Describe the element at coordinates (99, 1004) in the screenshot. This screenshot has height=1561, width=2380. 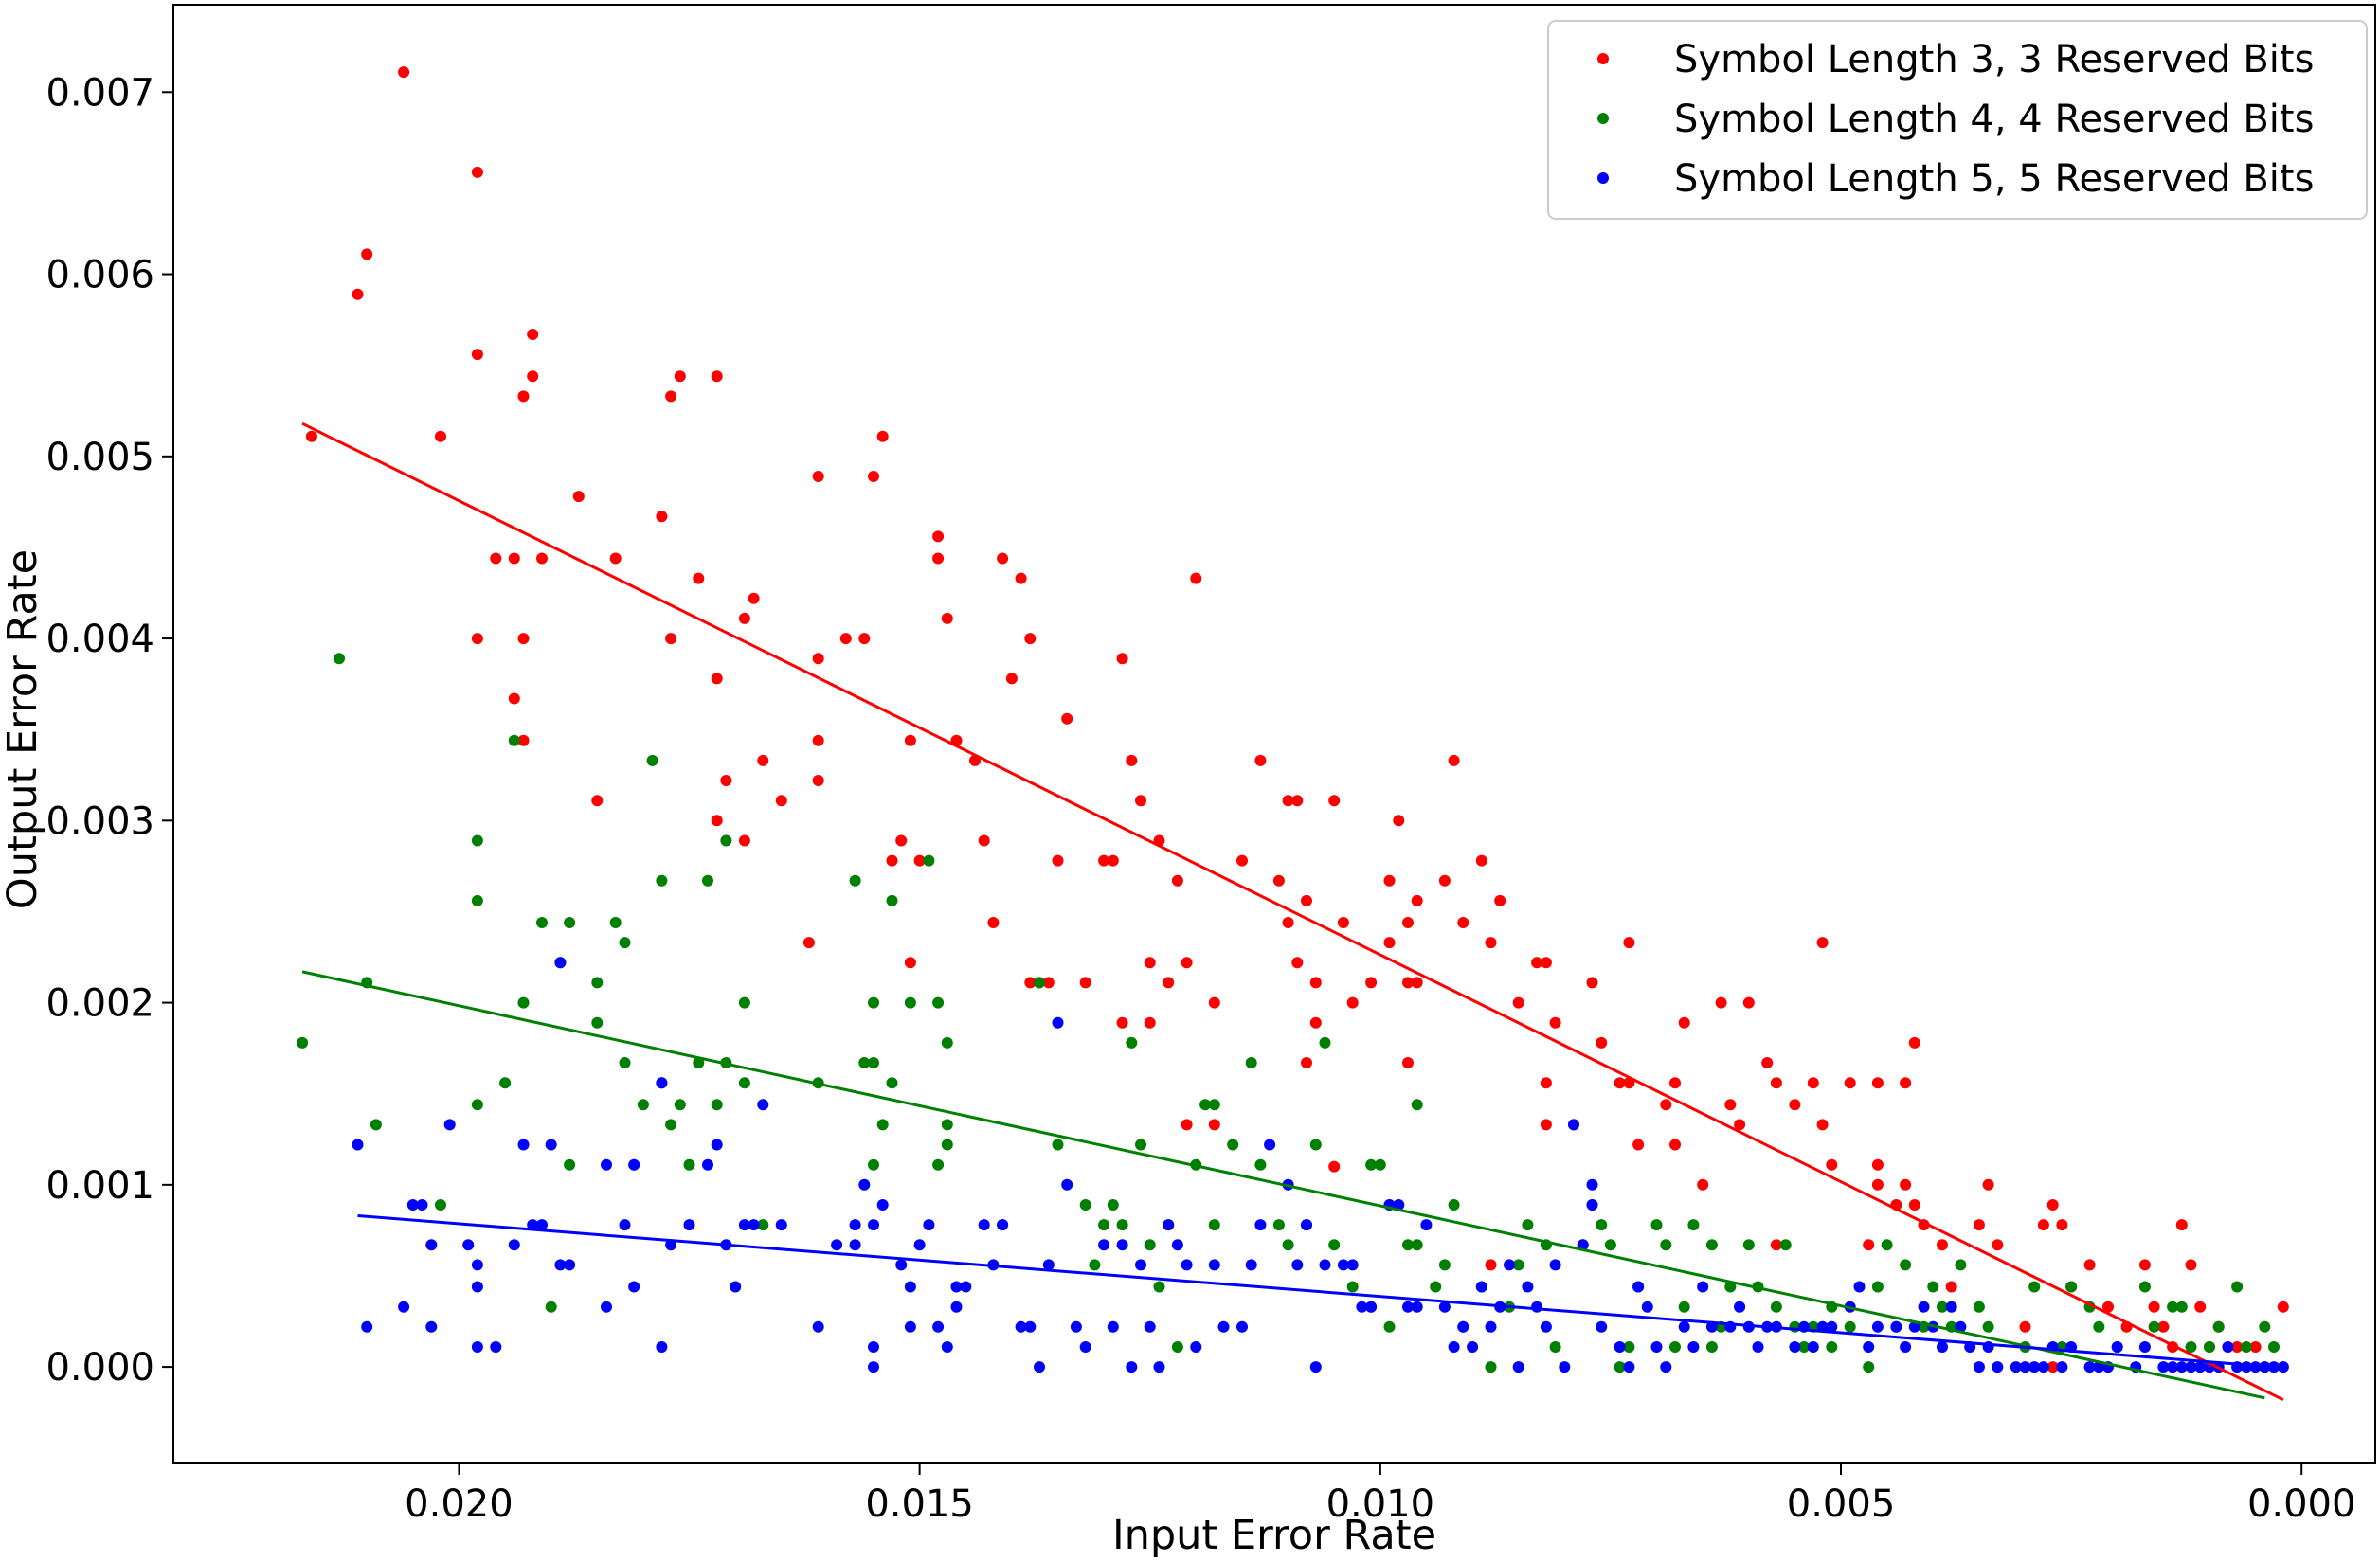
I see `y-tick-label-3: 0.002` at that location.